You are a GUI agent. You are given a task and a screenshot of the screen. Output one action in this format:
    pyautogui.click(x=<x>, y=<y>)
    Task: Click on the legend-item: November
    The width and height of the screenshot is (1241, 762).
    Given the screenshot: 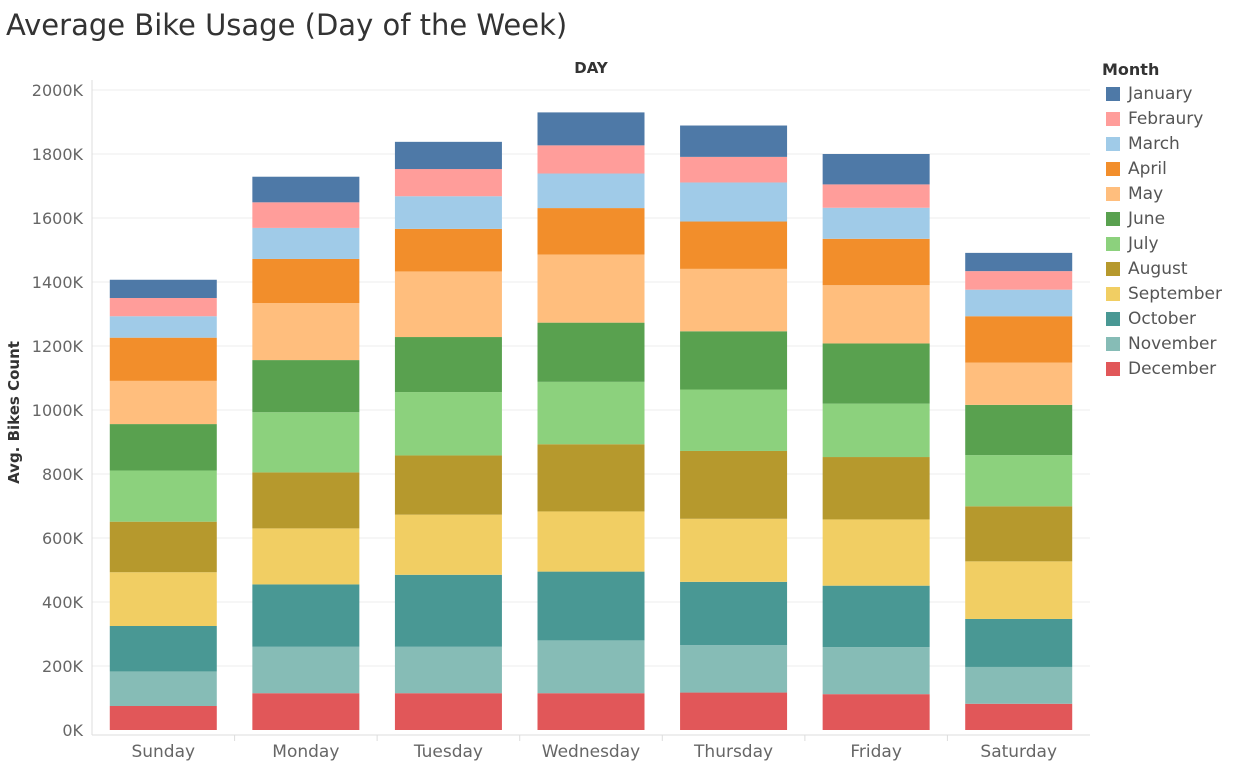 What is the action you would take?
    pyautogui.click(x=1162, y=343)
    